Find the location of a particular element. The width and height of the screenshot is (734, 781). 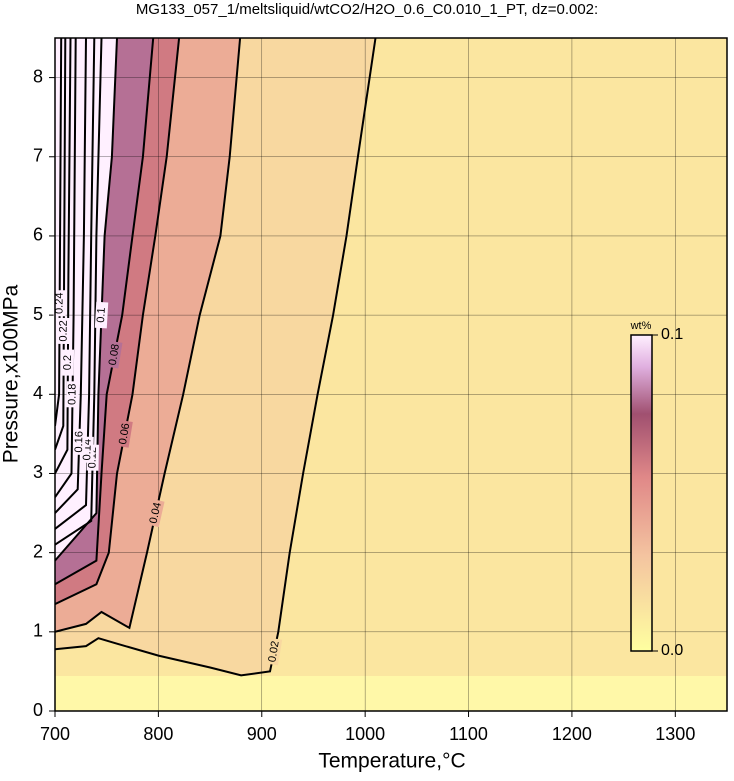

contour-label: 0.2 is located at coordinates (68, 362).